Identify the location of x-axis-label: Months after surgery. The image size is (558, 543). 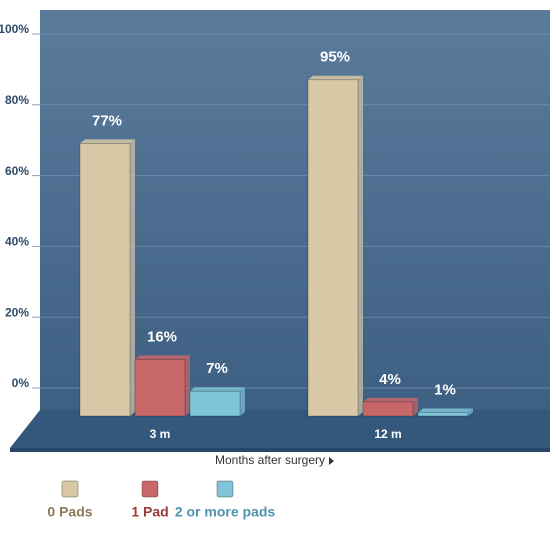
(270, 460).